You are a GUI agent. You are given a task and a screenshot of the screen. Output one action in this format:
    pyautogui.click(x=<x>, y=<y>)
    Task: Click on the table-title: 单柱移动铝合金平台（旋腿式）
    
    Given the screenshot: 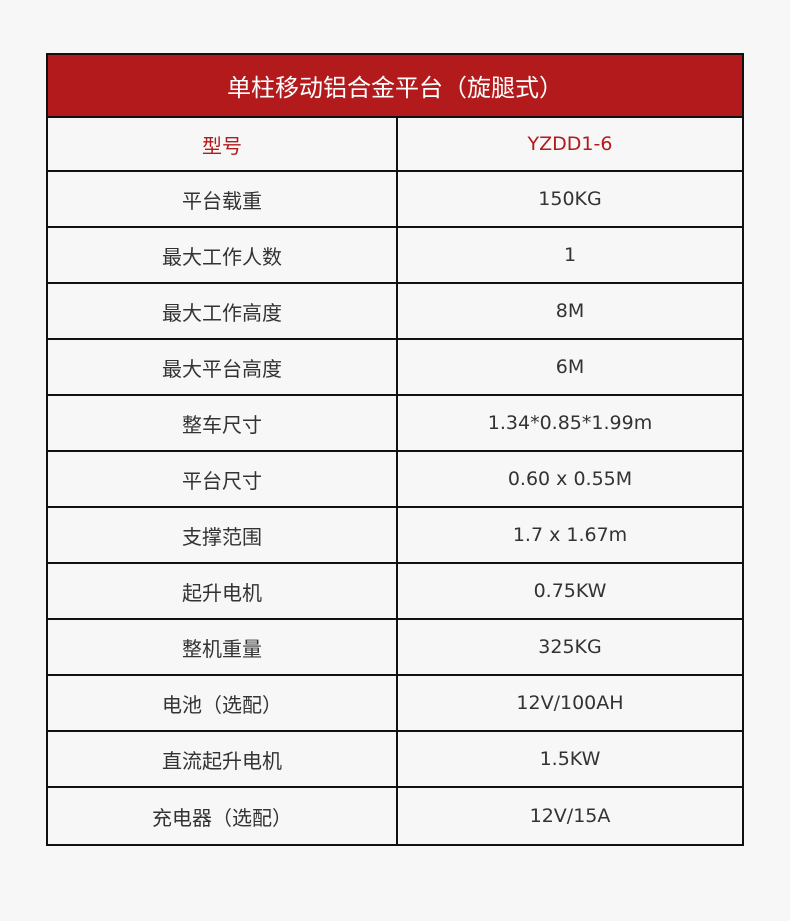 What is the action you would take?
    pyautogui.click(x=395, y=86)
    